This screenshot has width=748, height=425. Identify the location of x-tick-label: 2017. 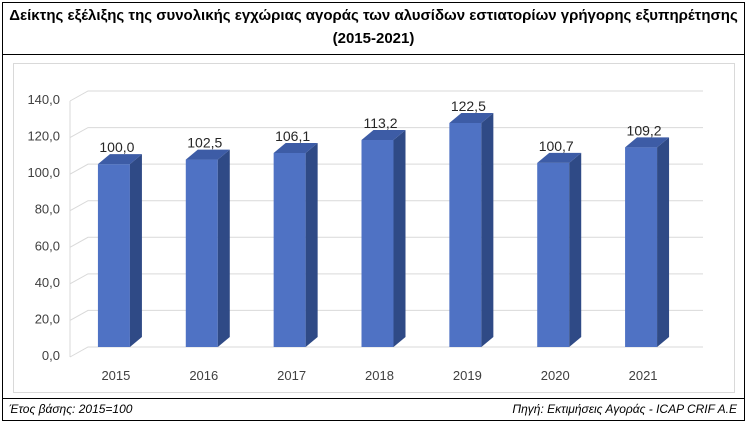
(291, 375).